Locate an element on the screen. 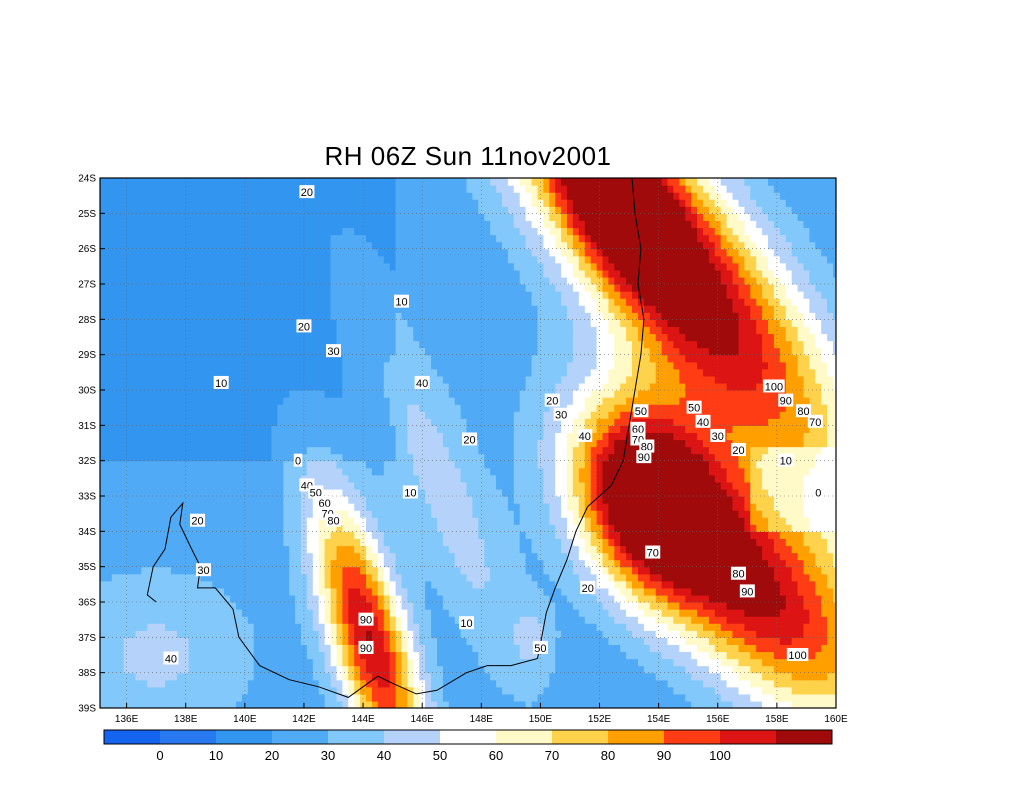  y-tick-label: 30S is located at coordinates (87, 391).